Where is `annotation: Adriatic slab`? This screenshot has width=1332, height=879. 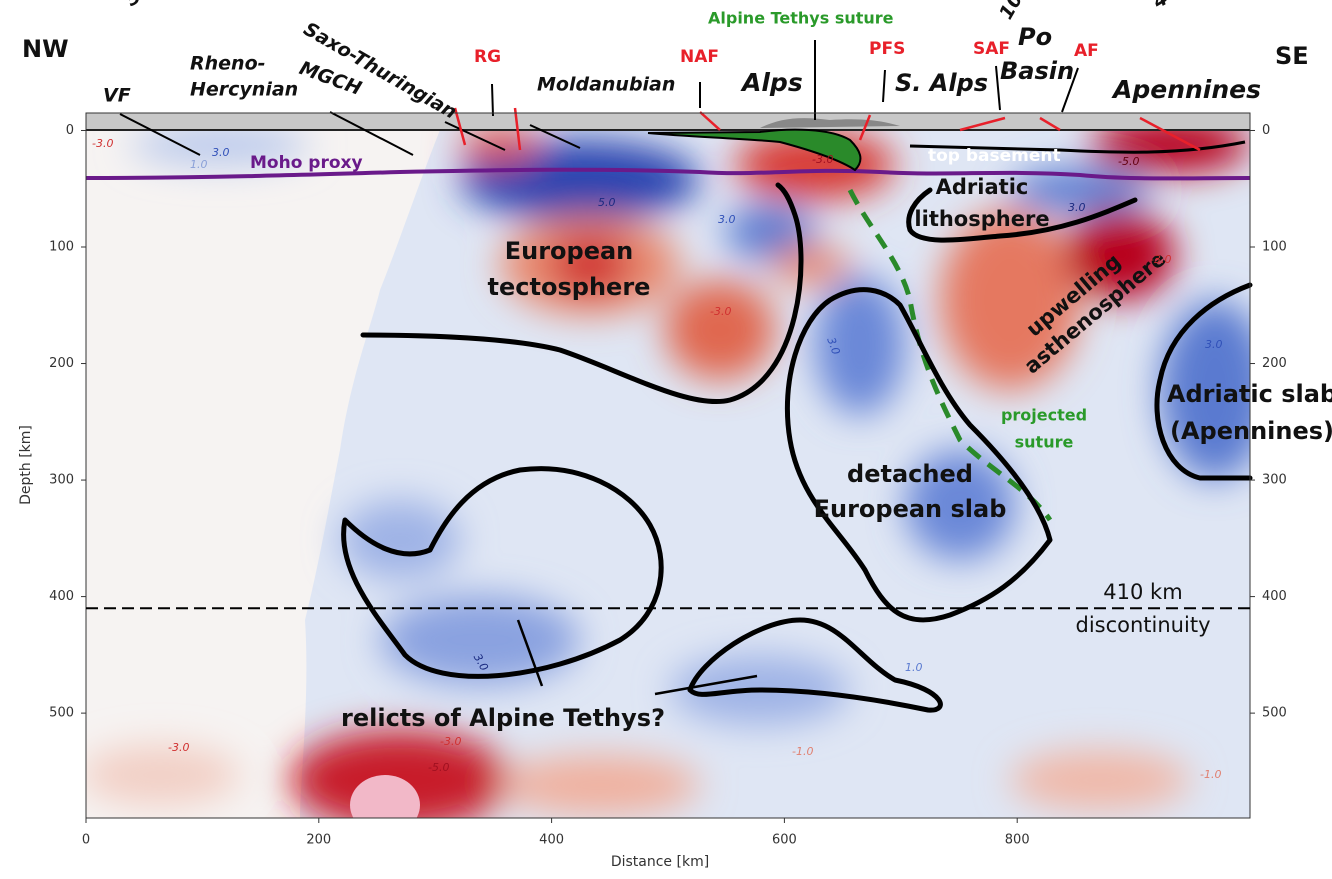 annotation: Adriatic slab is located at coordinates (1249, 394).